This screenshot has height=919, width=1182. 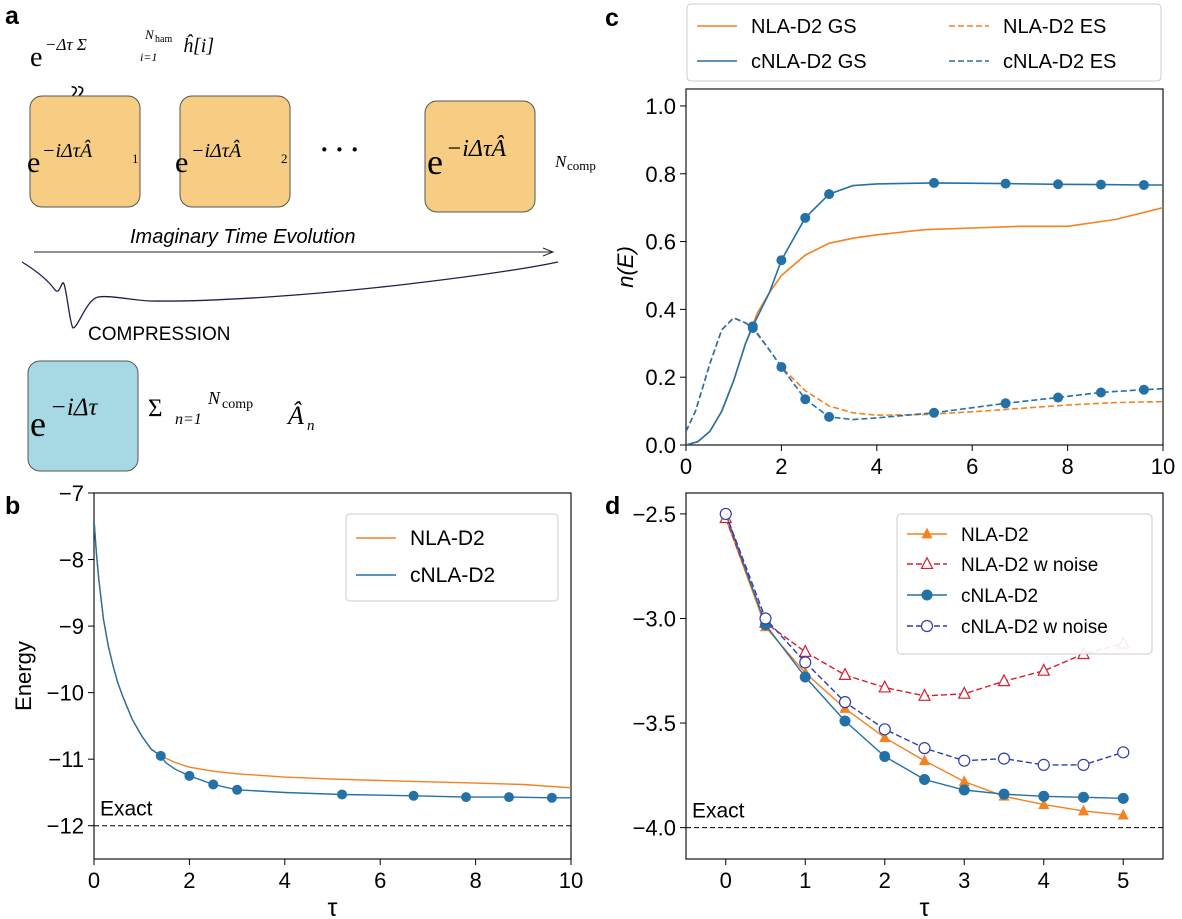 I want to click on compressed-base: e, so click(x=38, y=424).